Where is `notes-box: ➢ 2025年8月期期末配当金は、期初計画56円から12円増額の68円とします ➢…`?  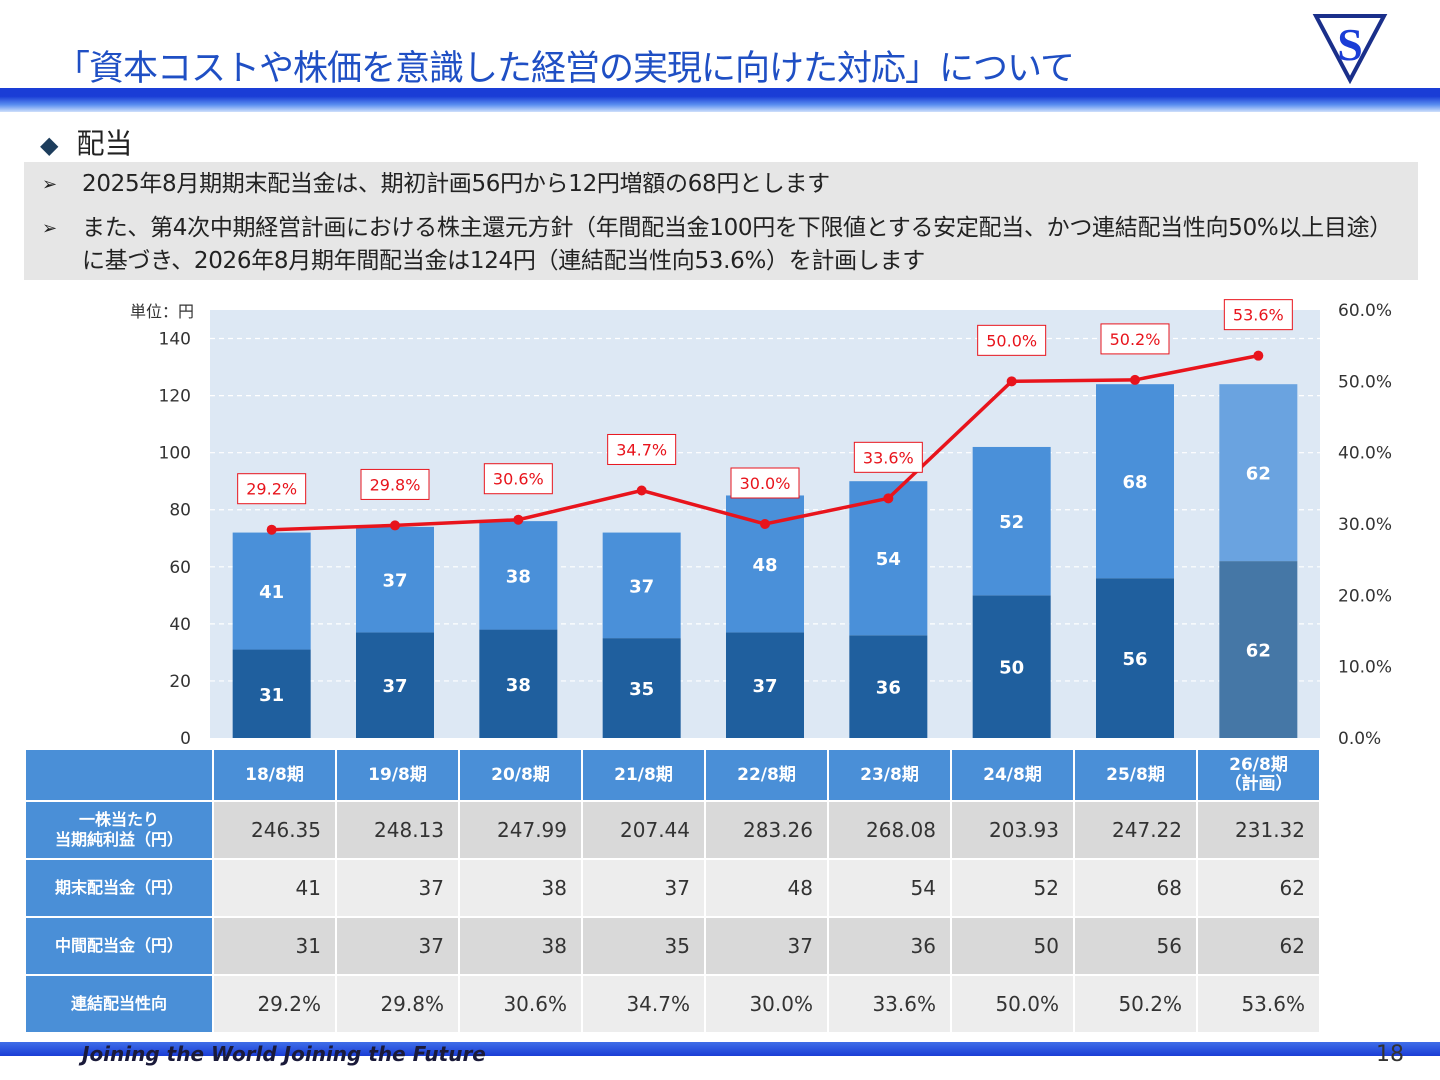
notes-box: ➢ 2025年8月期期末配当金は、期初計画56円から12円増額の68円とします ➢… is located at coordinates (721, 221).